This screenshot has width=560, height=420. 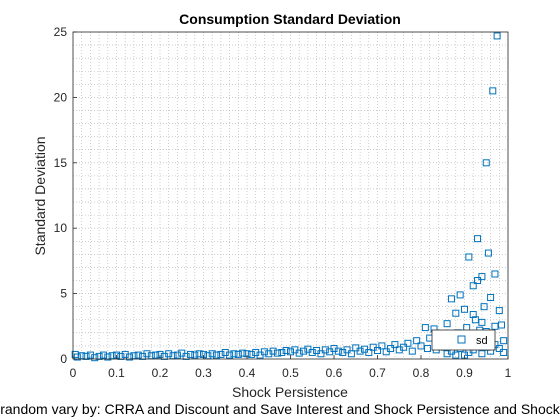 I want to click on x-tick-label: 0, so click(x=73, y=373).